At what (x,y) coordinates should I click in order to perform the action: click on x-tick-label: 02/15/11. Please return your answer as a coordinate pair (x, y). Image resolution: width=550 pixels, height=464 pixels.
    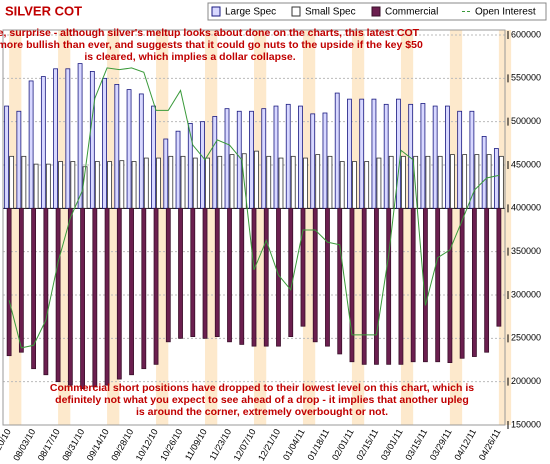
    Looking at the image, I should click on (367, 444).